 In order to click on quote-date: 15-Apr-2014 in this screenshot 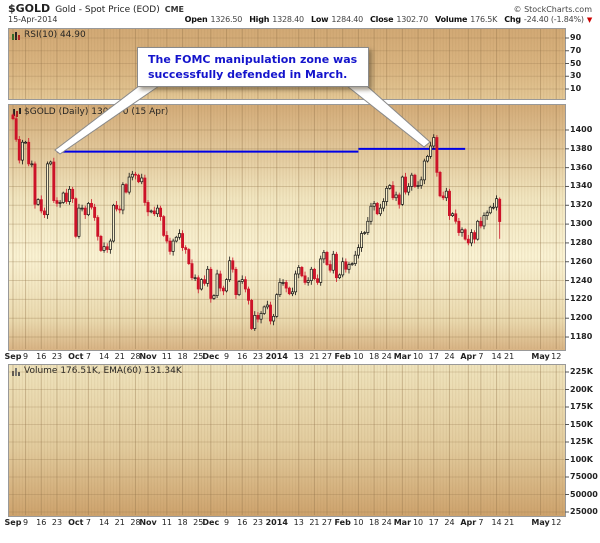, I will do `click(33, 19)`.